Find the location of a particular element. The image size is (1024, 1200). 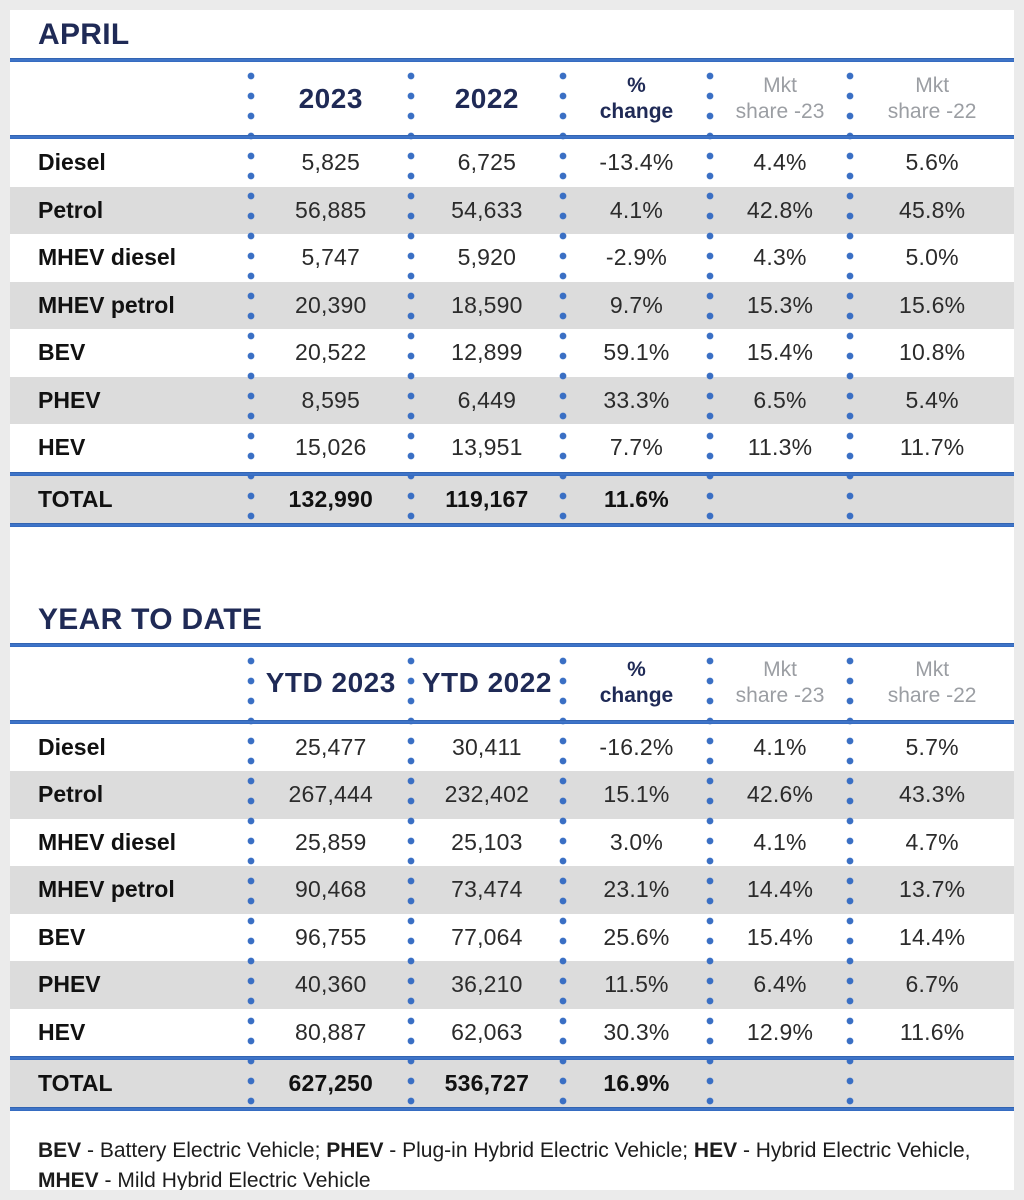

value-2022: 232,402 is located at coordinates (487, 794).